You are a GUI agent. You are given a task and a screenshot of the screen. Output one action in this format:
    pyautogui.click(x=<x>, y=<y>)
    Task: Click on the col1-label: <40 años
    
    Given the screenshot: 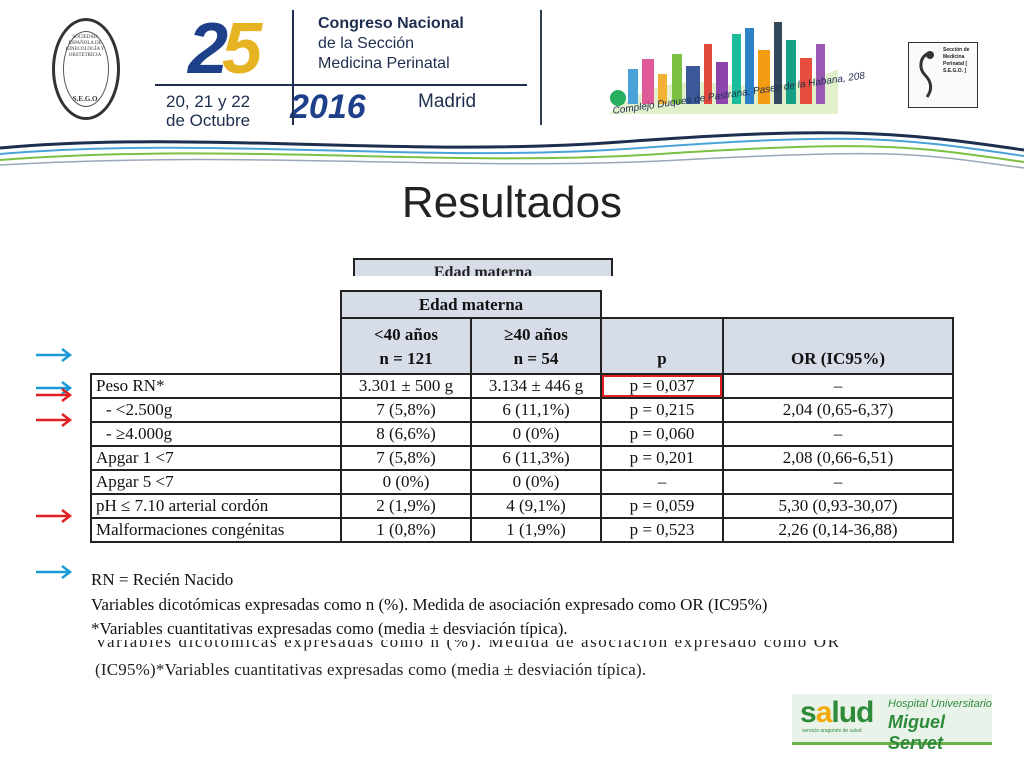 What is the action you would take?
    pyautogui.click(x=405, y=334)
    